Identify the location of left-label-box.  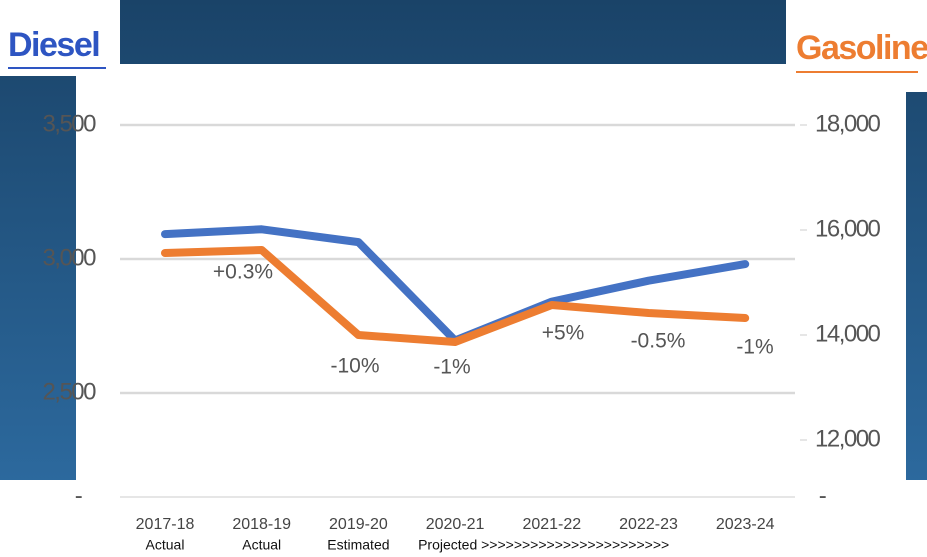
(60, 38).